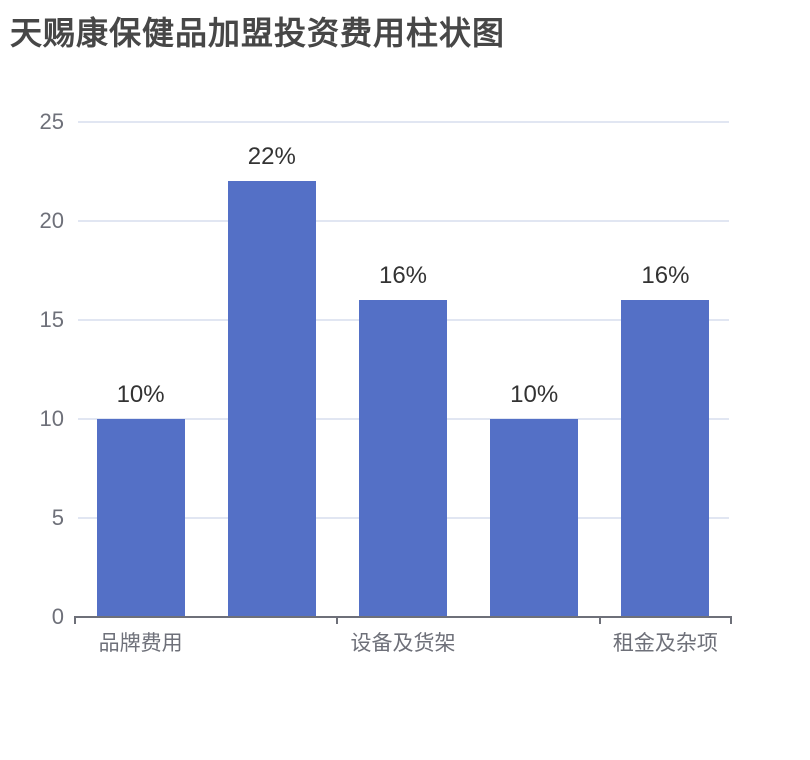 This screenshot has width=810, height=760. What do you see at coordinates (403, 643) in the screenshot?
I see `x-axis-category-label: 设备及货架` at bounding box center [403, 643].